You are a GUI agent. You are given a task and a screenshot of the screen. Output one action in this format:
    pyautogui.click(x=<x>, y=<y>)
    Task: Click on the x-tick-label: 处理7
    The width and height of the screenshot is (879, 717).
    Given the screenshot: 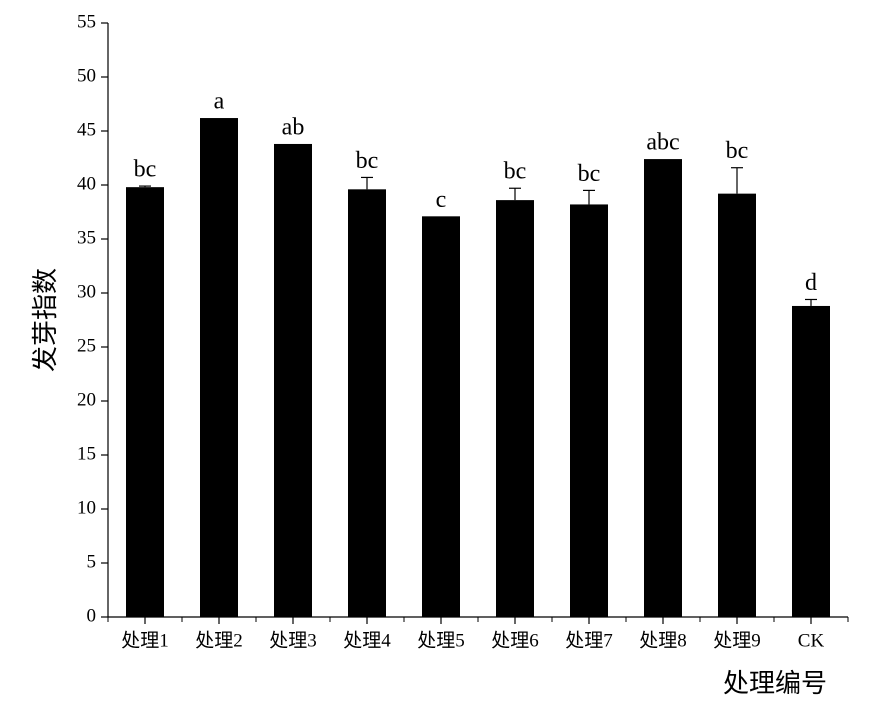 What is the action you would take?
    pyautogui.click(x=589, y=640)
    